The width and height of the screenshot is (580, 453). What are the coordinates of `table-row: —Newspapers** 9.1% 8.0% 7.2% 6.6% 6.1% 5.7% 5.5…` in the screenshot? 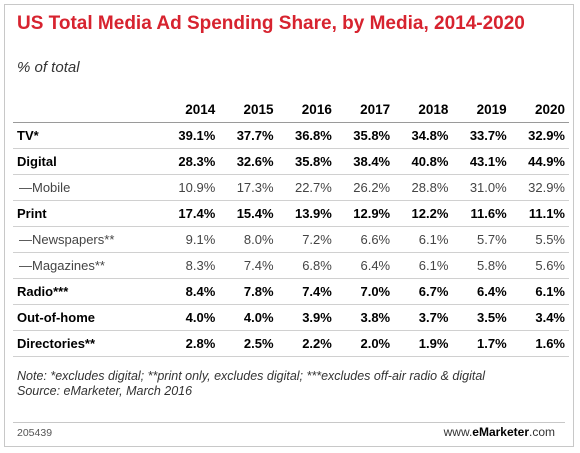 It's located at (291, 239).